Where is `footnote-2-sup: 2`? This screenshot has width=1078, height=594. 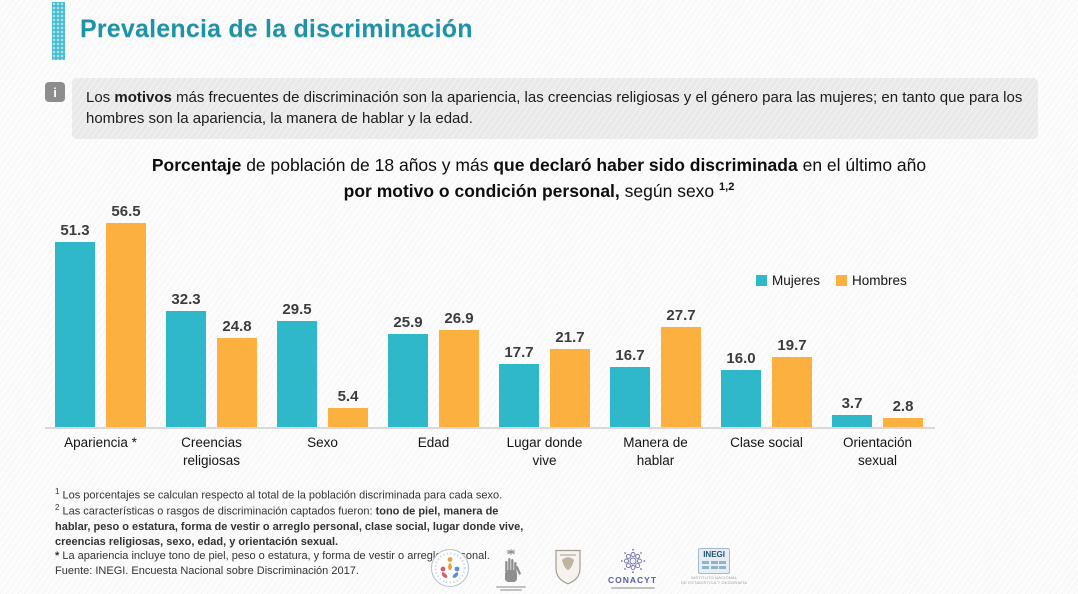
footnote-2-sup: 2 is located at coordinates (57, 508).